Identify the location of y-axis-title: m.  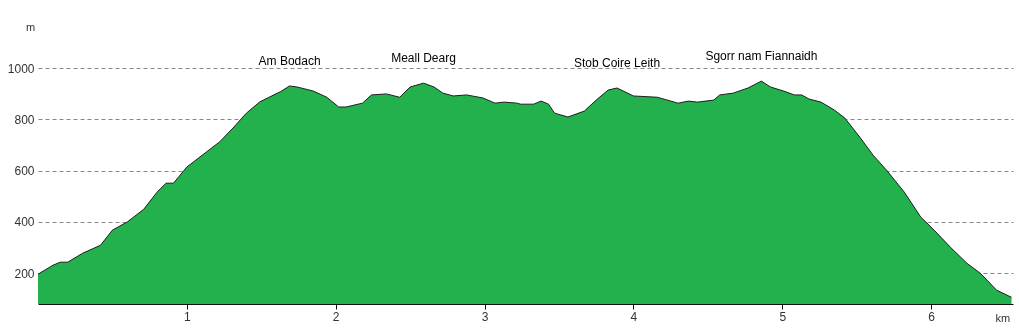
(30, 26).